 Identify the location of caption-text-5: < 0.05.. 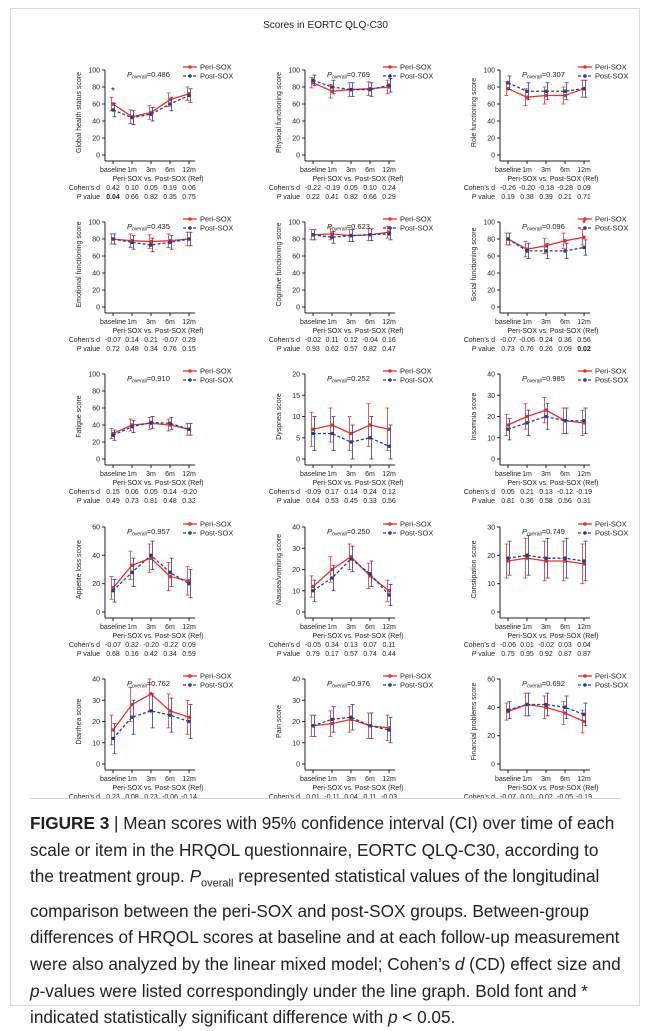
(426, 1017).